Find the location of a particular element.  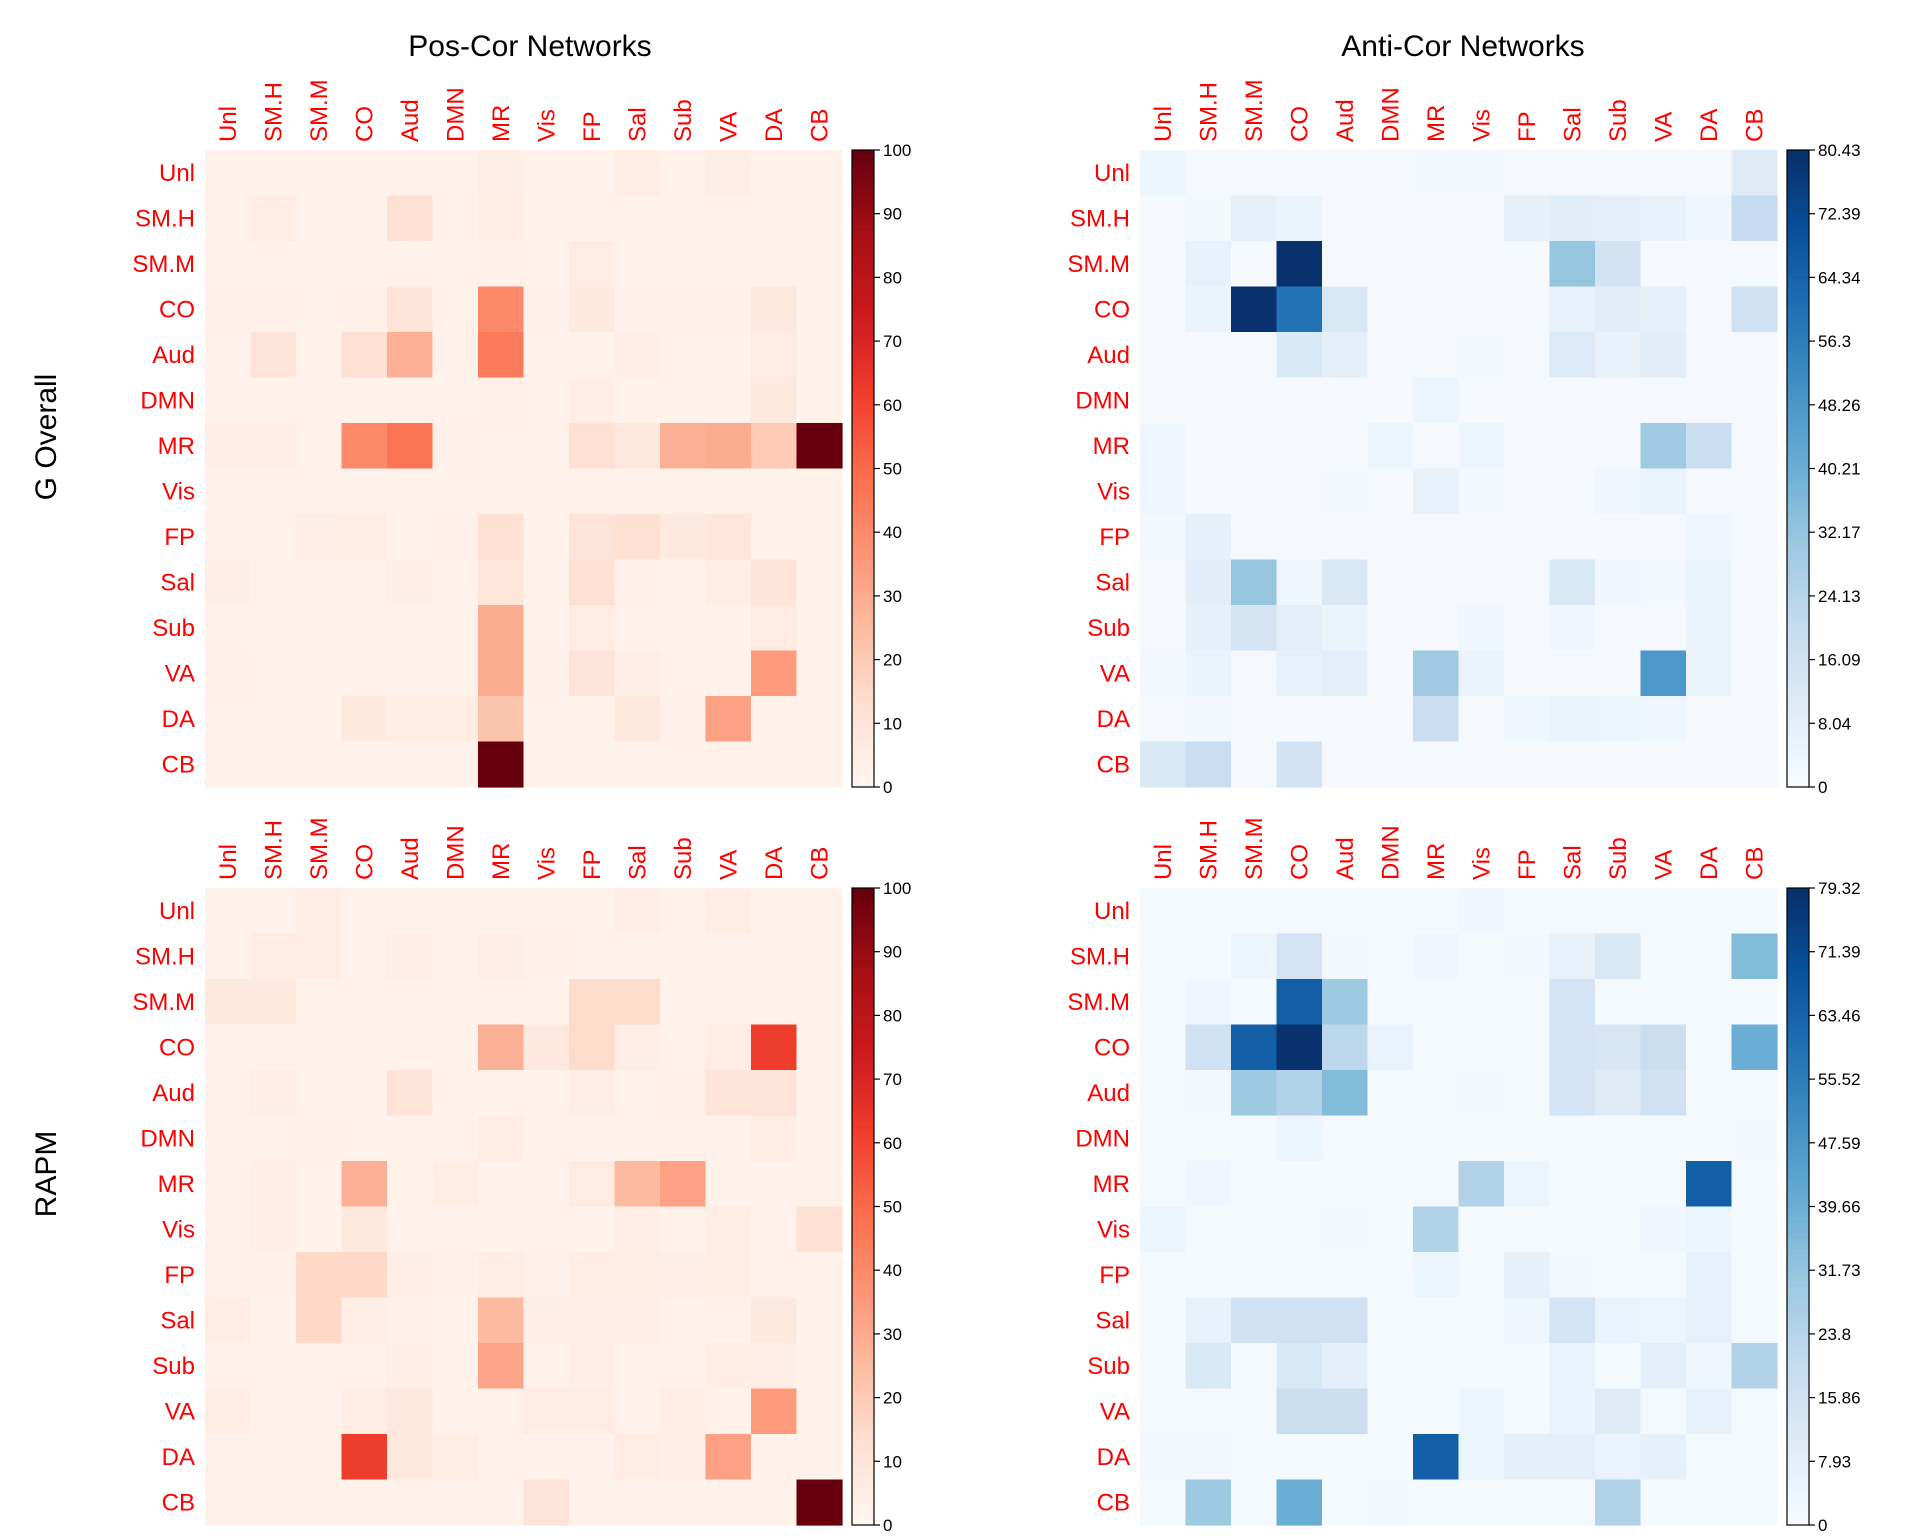

row-tick-label: Sal is located at coordinates (1112, 1320).